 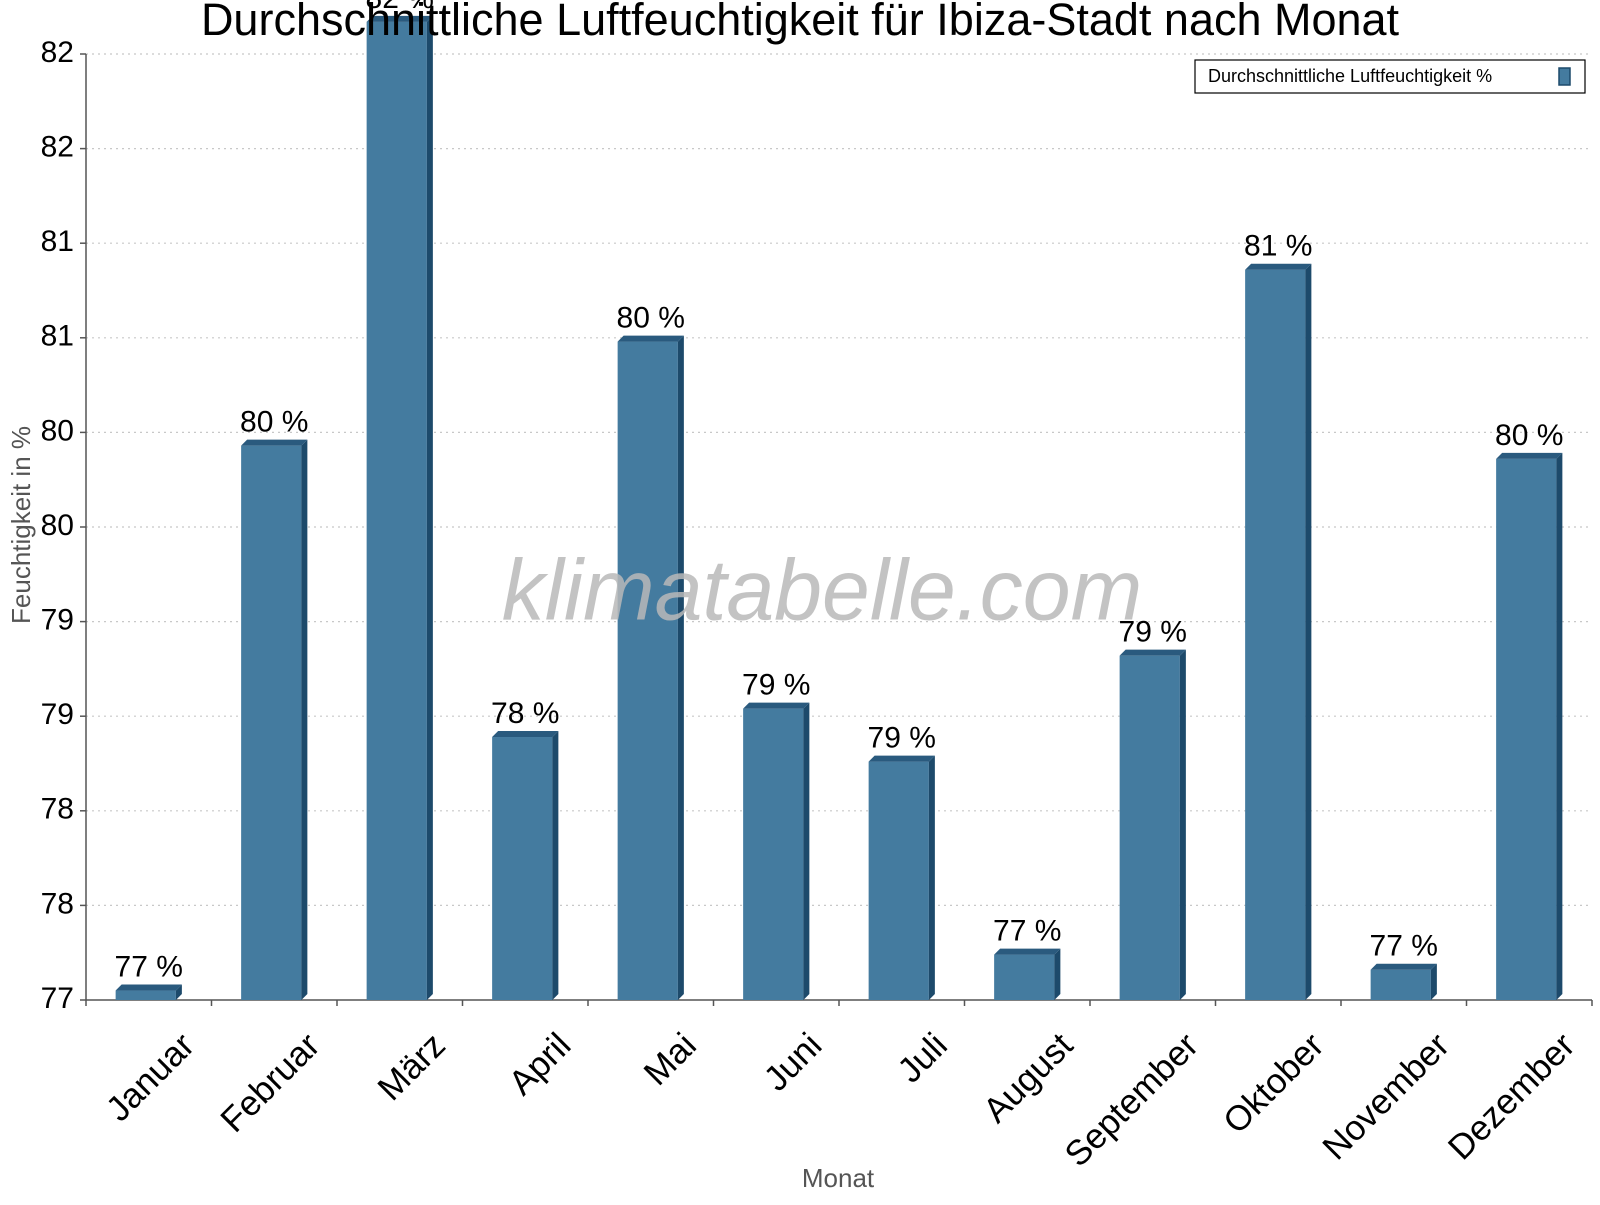 What do you see at coordinates (1350, 76) in the screenshot?
I see `legend-label: Durchschnittliche Luftfeuchtigkeit %` at bounding box center [1350, 76].